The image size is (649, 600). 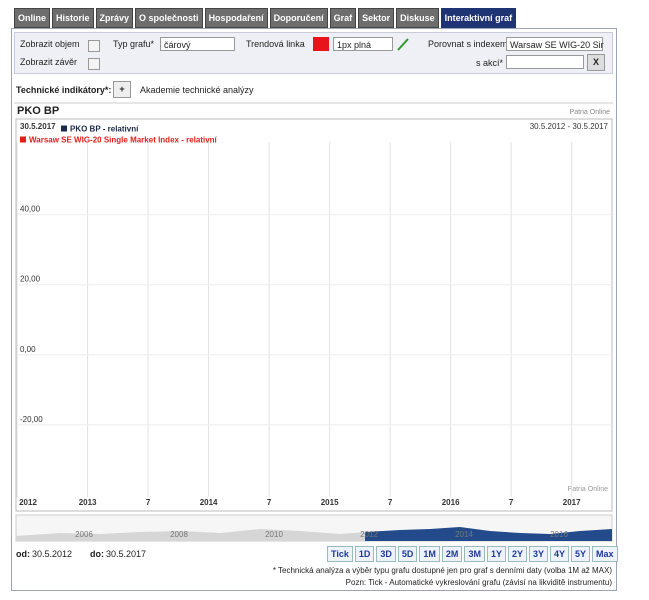 What do you see at coordinates (28, 502) in the screenshot?
I see `x-tick-label: 2012` at bounding box center [28, 502].